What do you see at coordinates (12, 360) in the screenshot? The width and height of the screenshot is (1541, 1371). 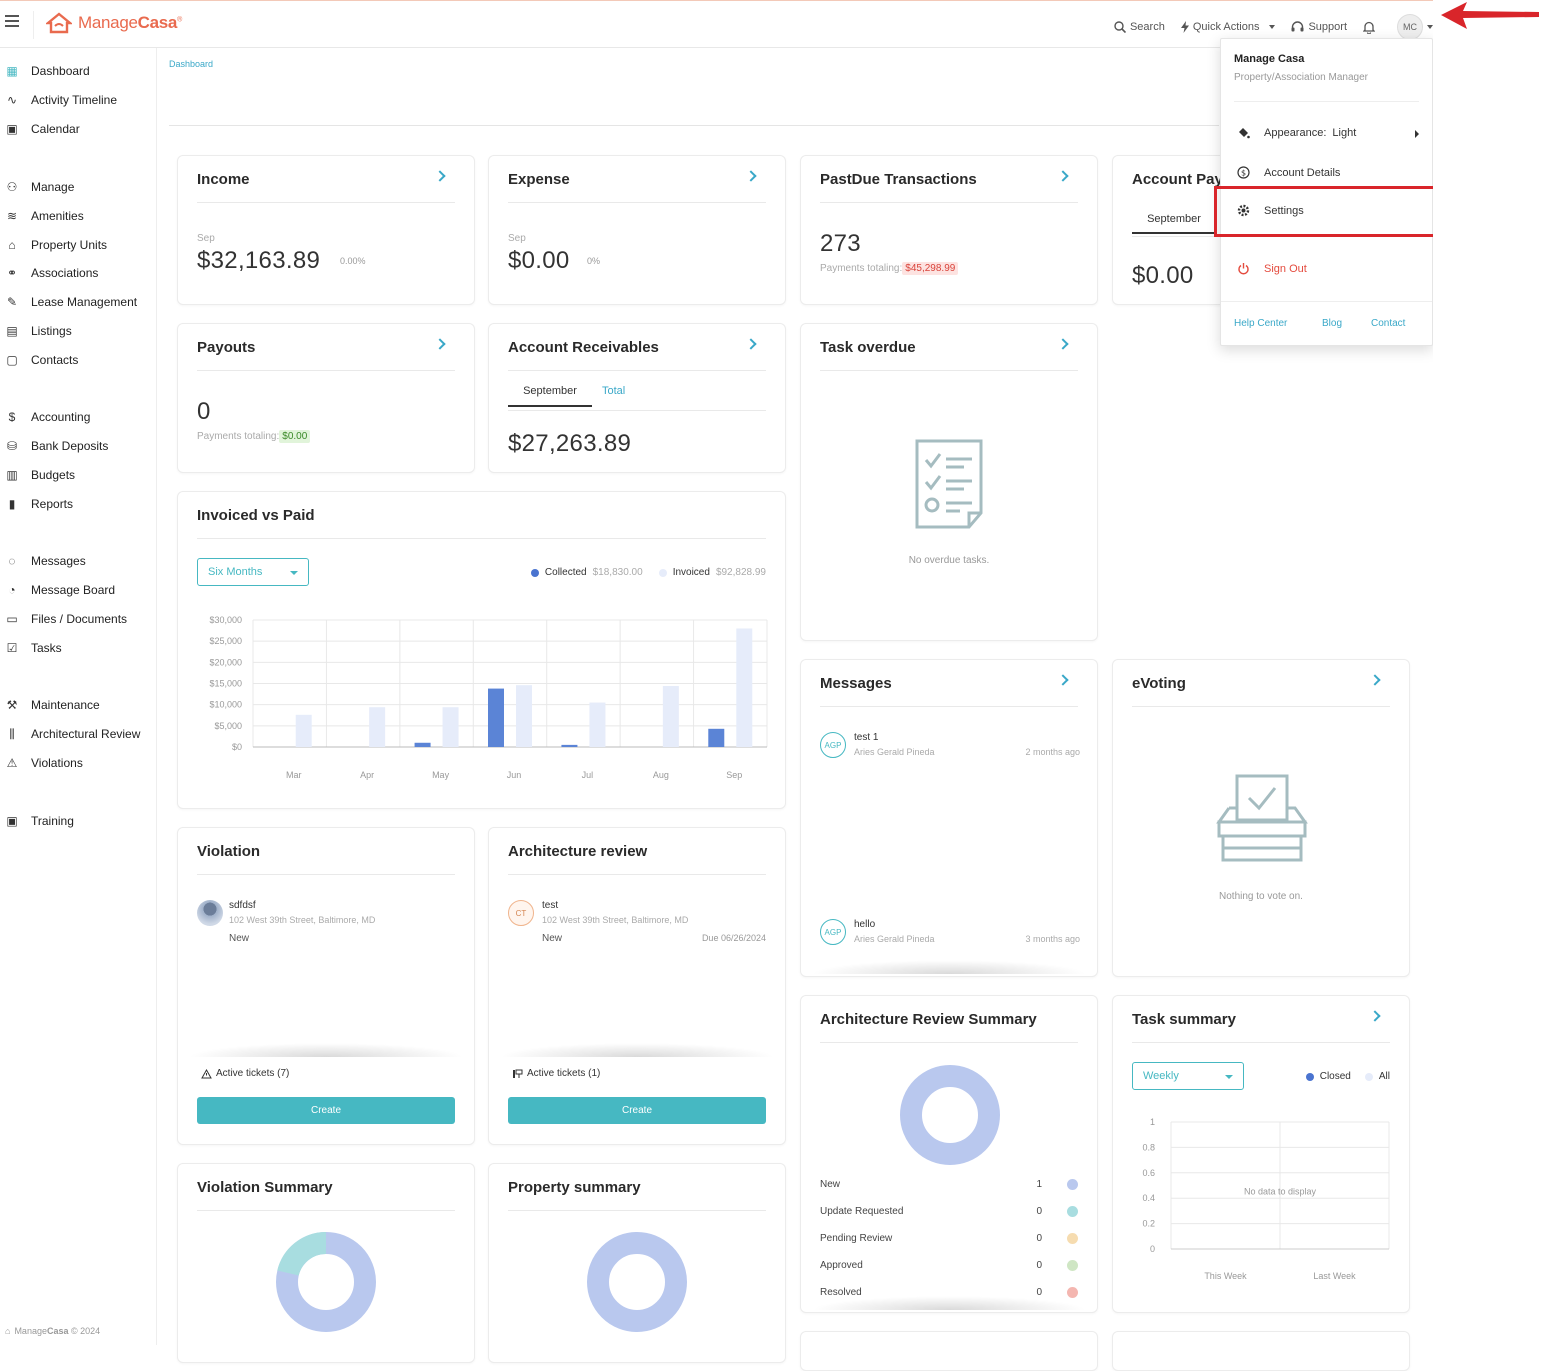 I see `contacts-icon: ▢` at bounding box center [12, 360].